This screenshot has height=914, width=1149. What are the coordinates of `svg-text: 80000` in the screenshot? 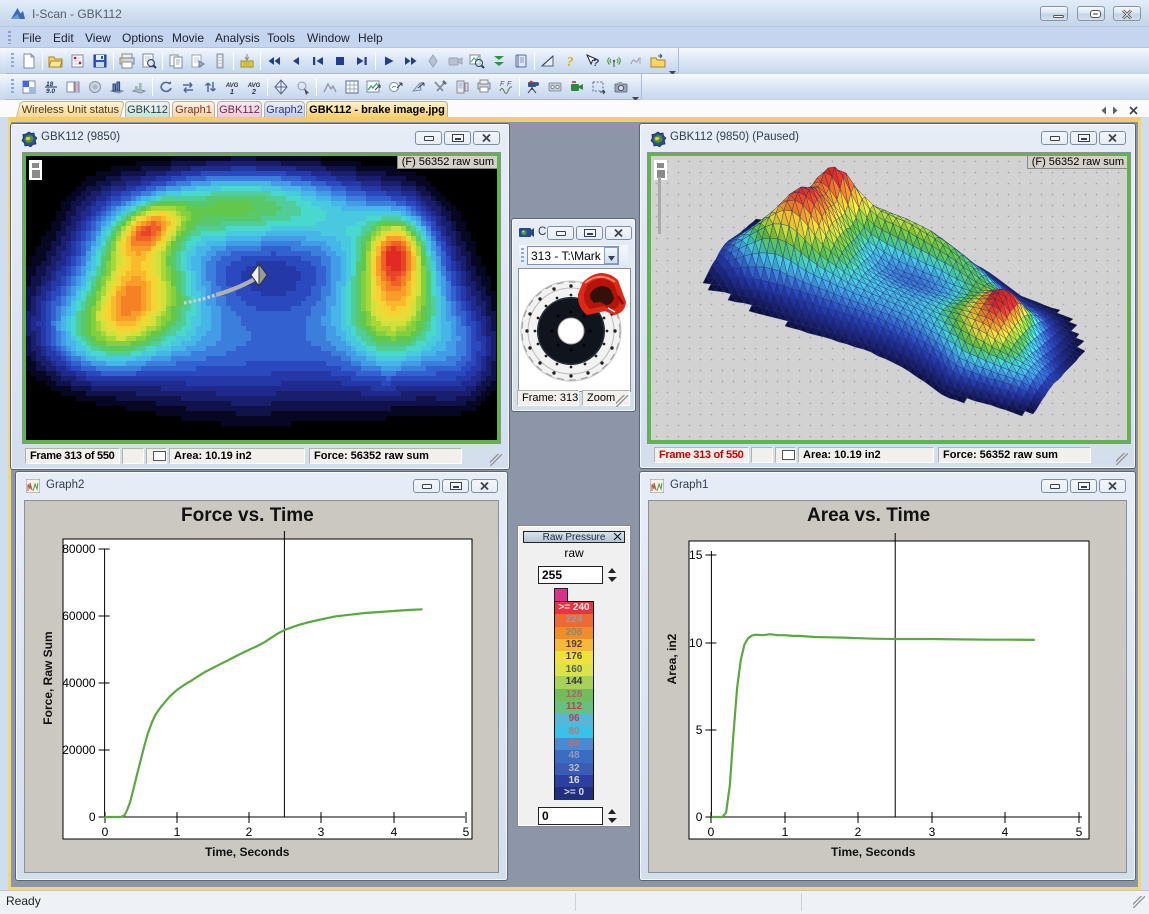 It's located at (79, 549).